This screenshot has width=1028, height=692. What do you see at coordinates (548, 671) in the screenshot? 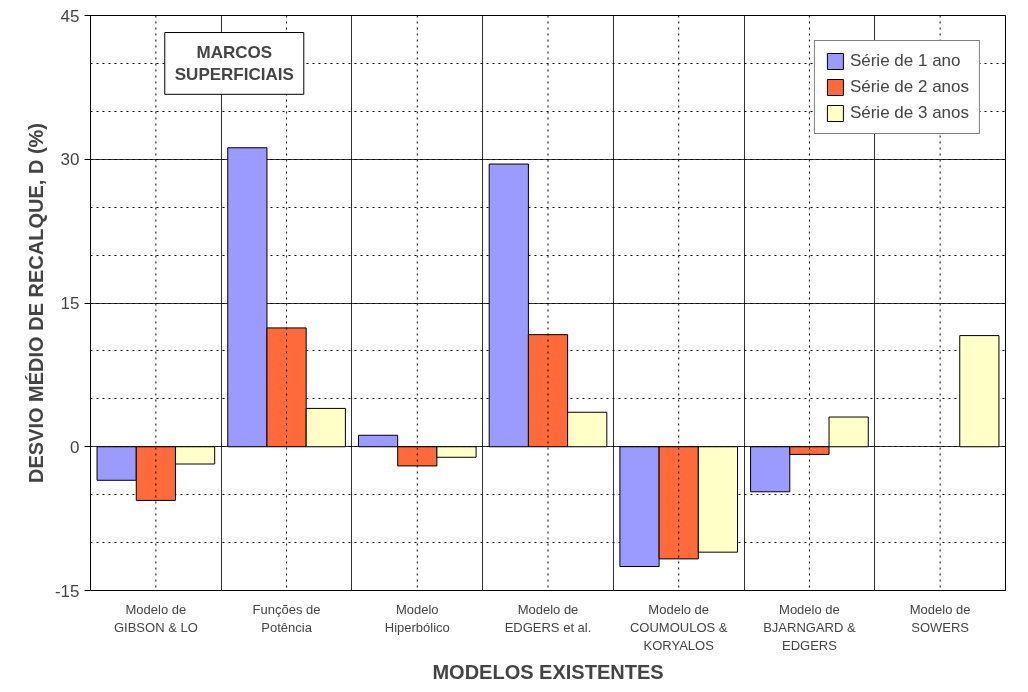
I see `x-axis-title: MODELOS EXISTENTES` at bounding box center [548, 671].